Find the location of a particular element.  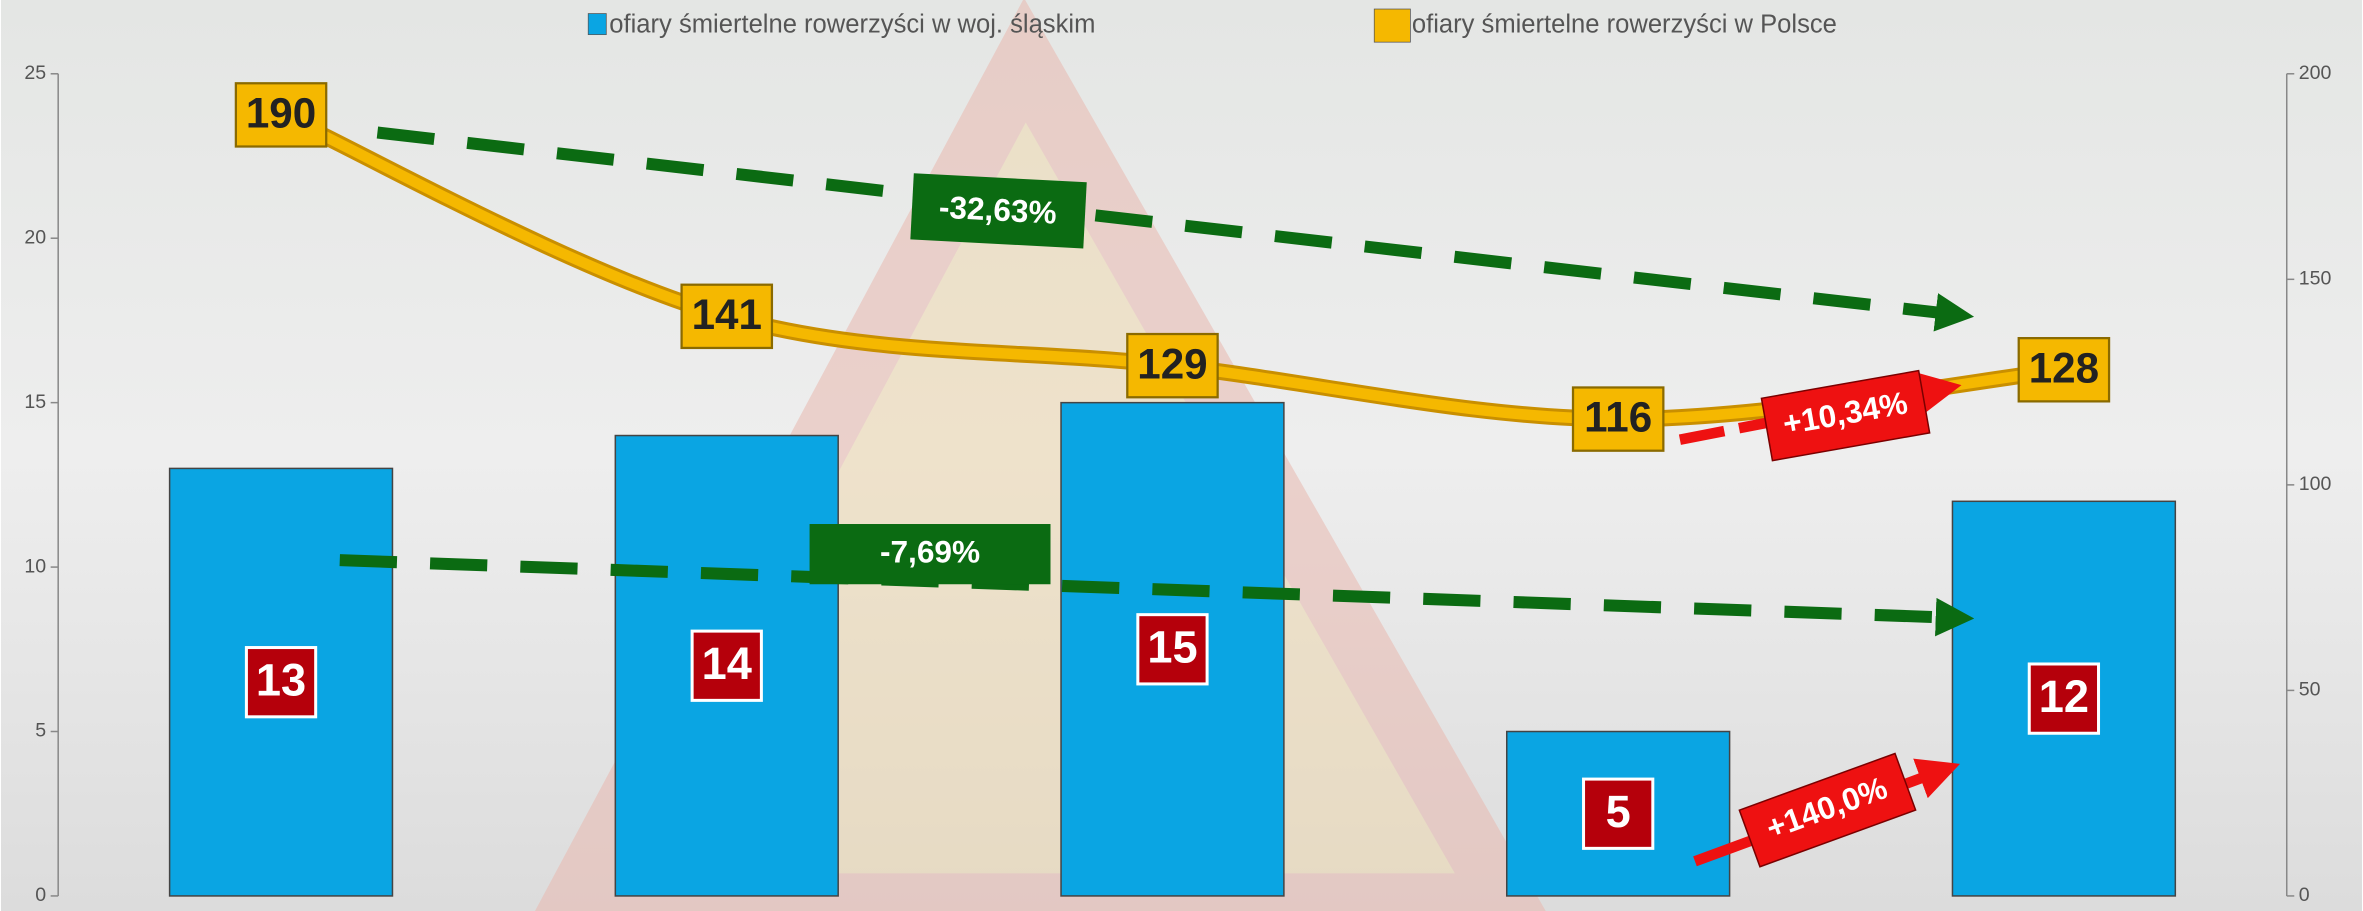

annotation: -32,63% is located at coordinates (997, 210).